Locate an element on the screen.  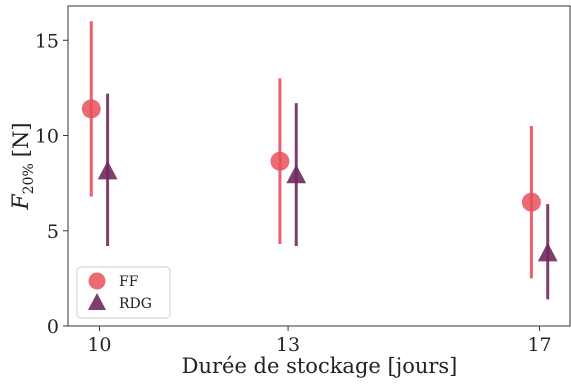
x-tick-label: 13 is located at coordinates (288, 345).